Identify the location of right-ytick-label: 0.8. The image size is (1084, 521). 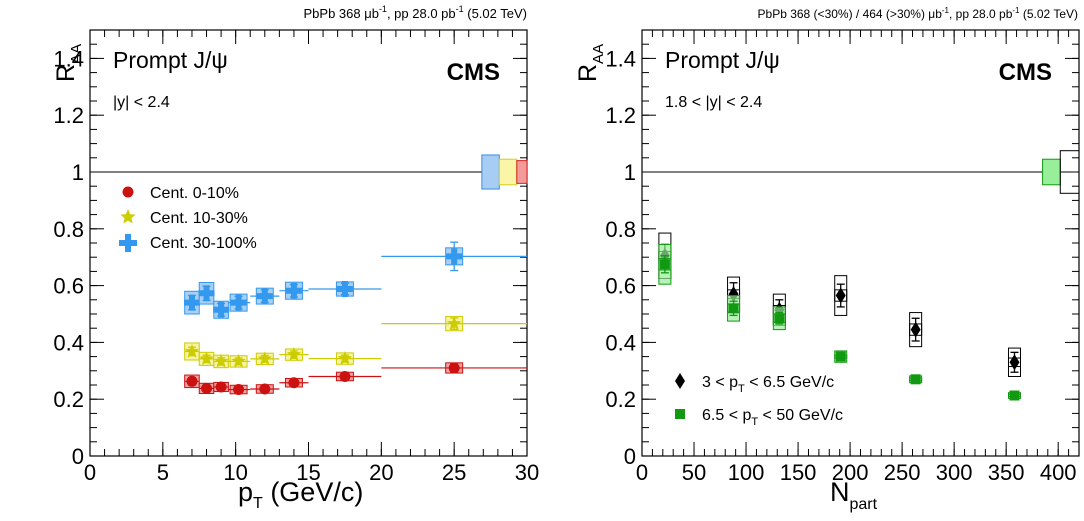
(620, 229).